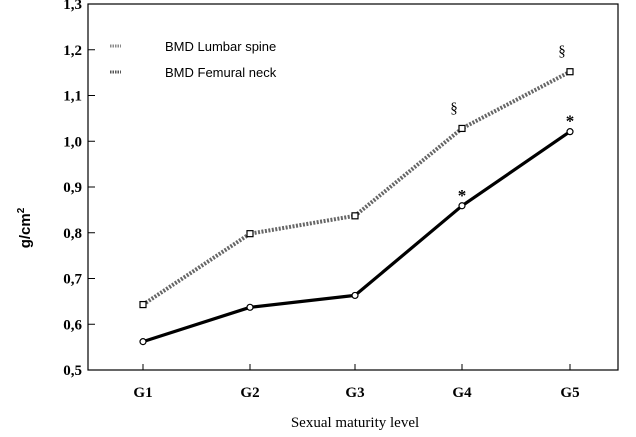  Describe the element at coordinates (72, 188) in the screenshot. I see `y-tick-label: 0,9` at that location.